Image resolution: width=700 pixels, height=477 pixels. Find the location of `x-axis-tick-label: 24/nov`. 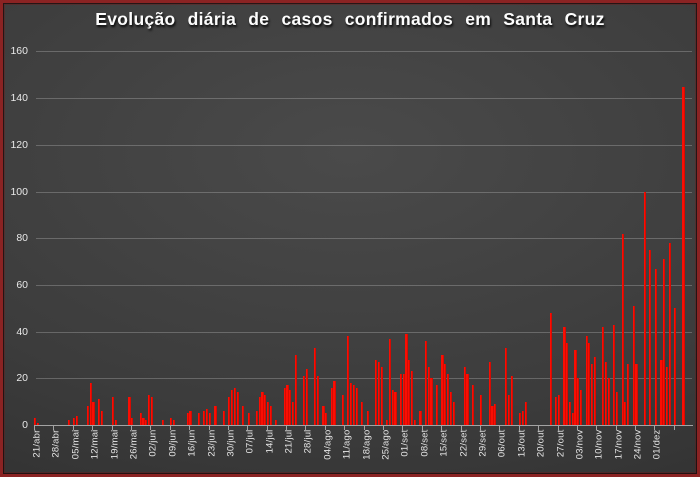

x-axis-tick-label: 24/nov is located at coordinates (638, 444).